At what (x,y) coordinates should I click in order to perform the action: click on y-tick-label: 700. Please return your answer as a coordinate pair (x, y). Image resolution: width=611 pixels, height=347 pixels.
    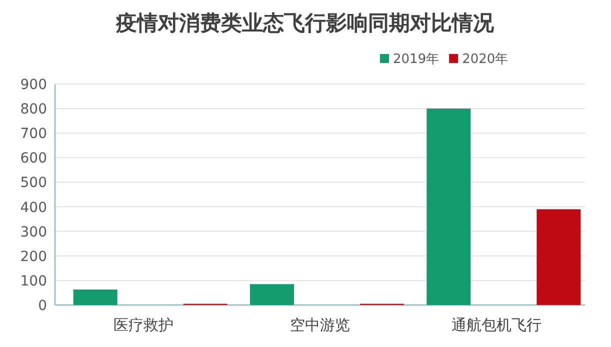
    Looking at the image, I should click on (33, 134).